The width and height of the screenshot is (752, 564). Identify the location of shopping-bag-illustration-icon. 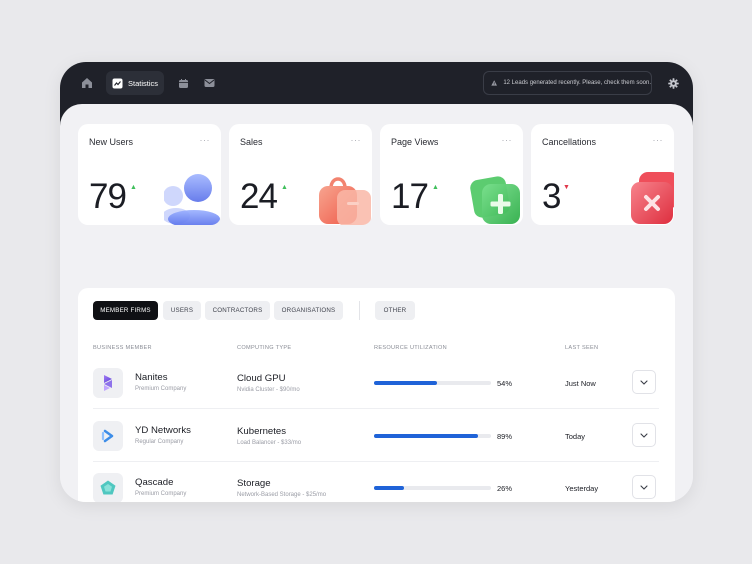
(345, 201).